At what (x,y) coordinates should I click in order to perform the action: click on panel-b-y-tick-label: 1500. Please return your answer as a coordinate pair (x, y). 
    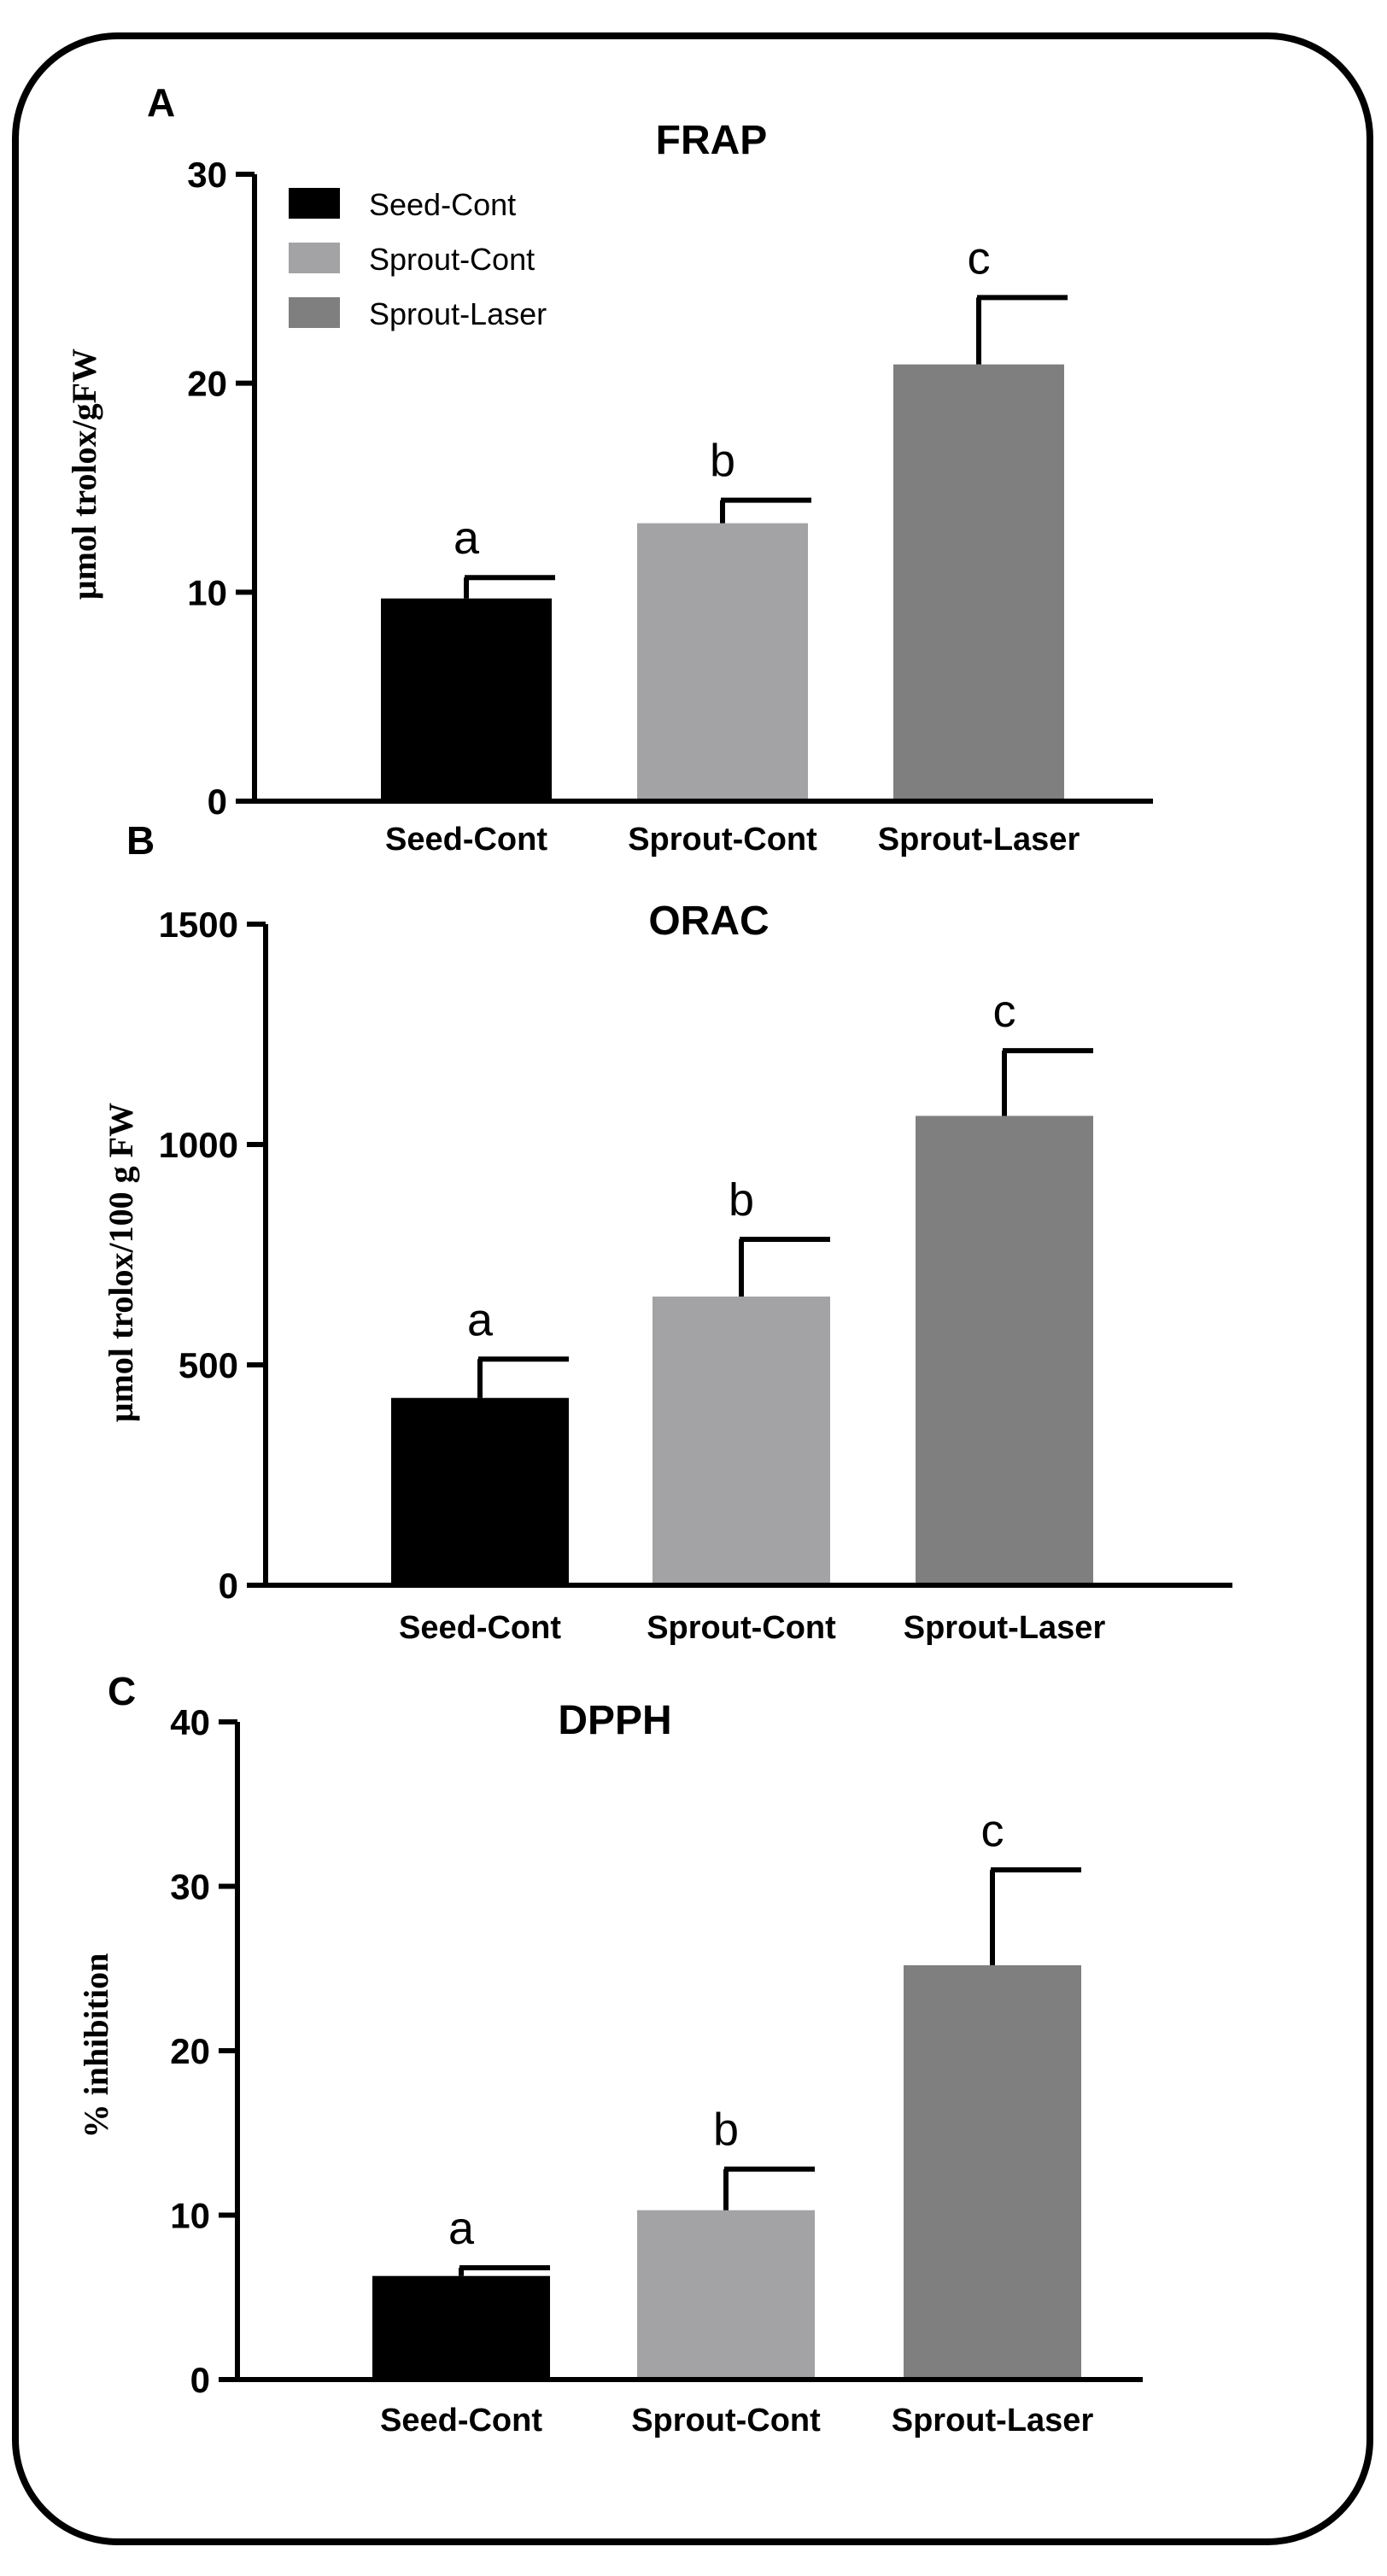
    Looking at the image, I should click on (198, 925).